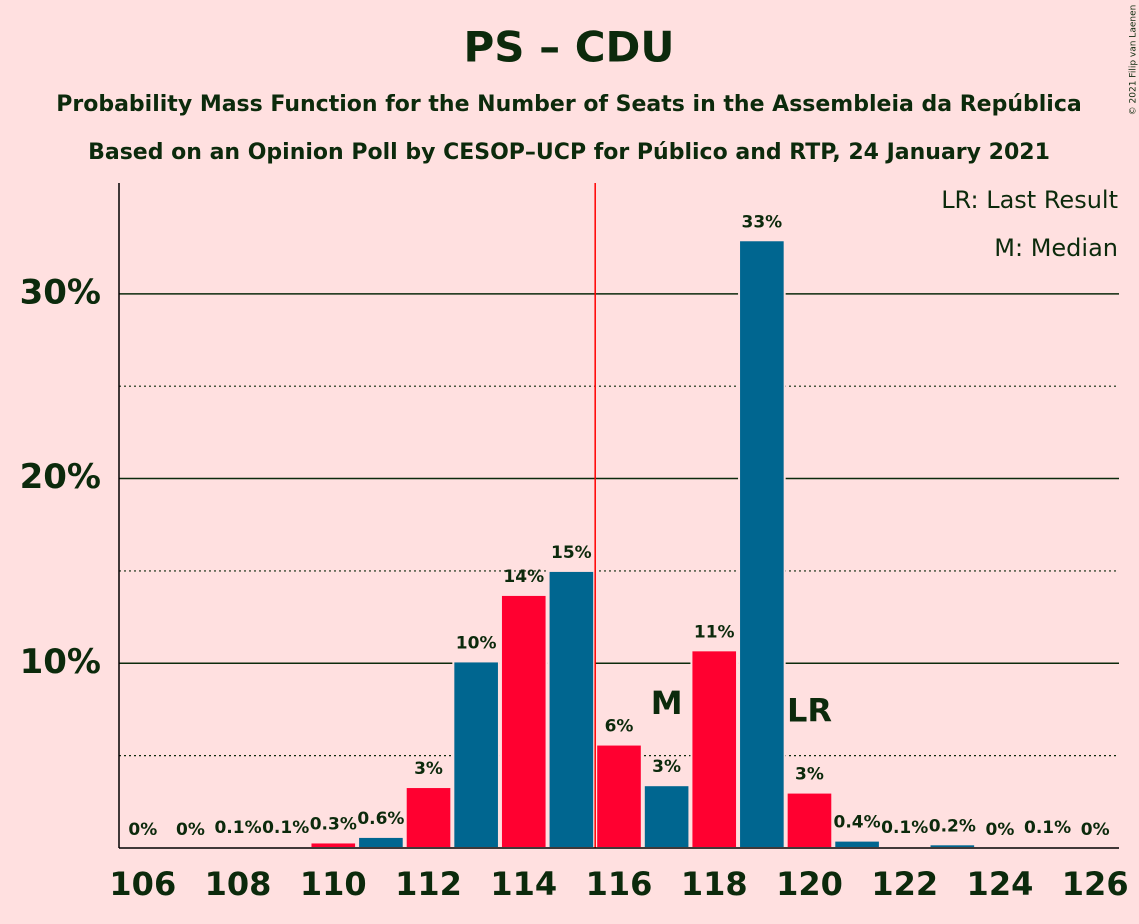 The image size is (1139, 924). I want to click on annotation: LR, so click(809, 711).